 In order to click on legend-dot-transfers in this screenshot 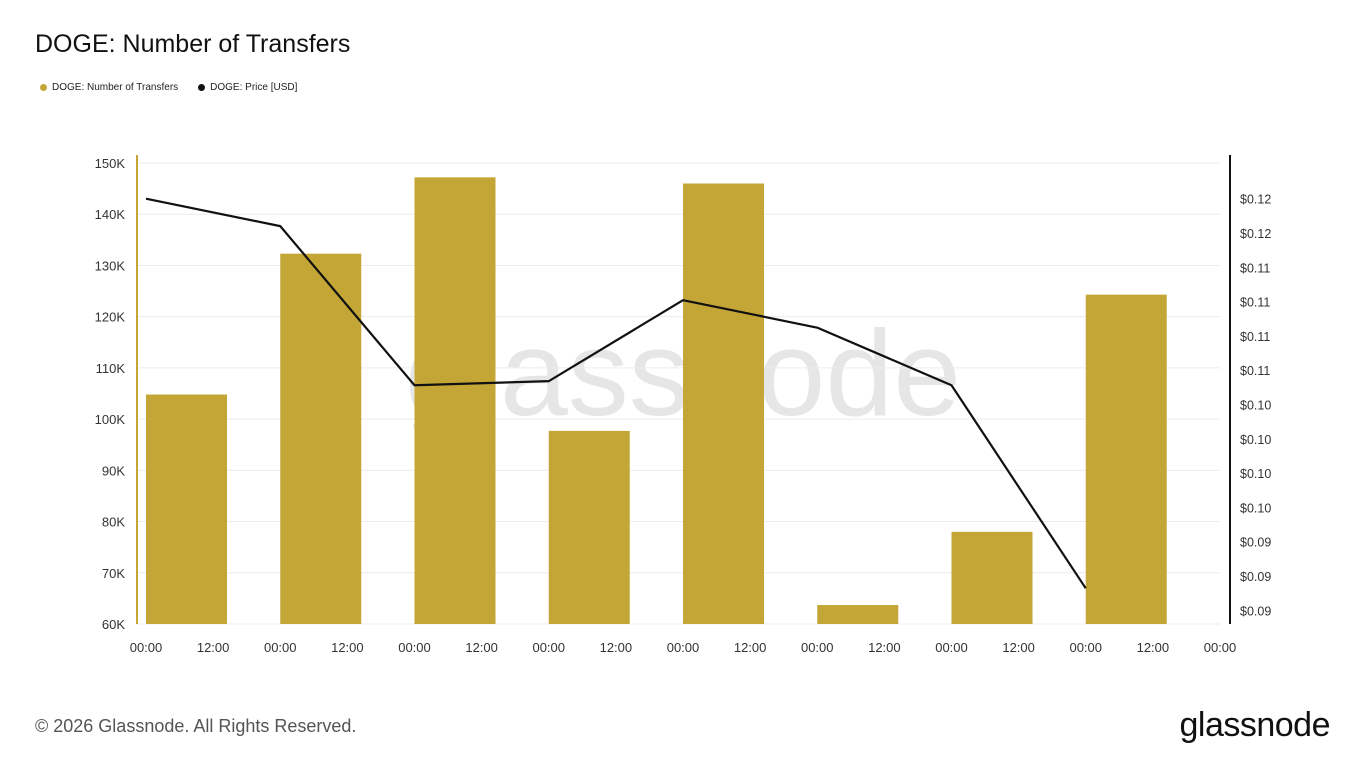, I will do `click(43, 87)`.